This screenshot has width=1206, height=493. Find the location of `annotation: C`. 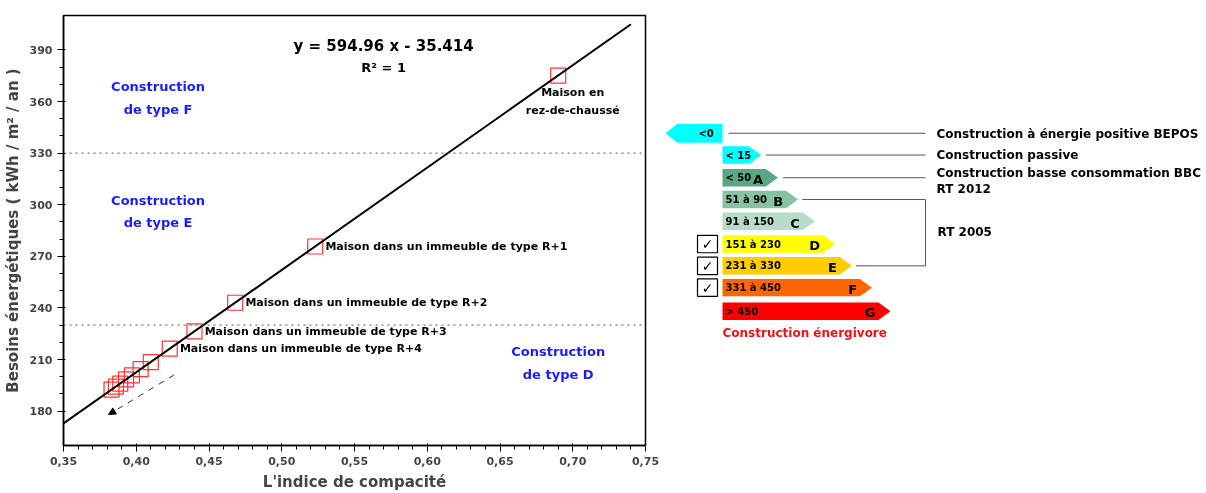

annotation: C is located at coordinates (795, 223).